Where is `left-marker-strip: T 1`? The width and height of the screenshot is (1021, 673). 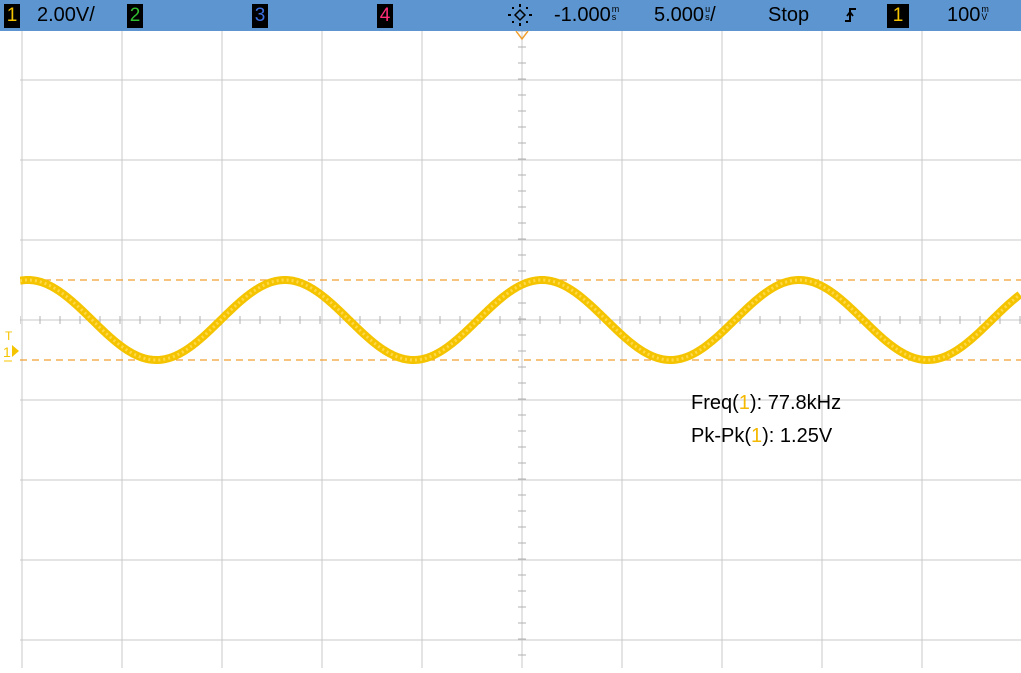
left-marker-strip: T 1 is located at coordinates (10, 349).